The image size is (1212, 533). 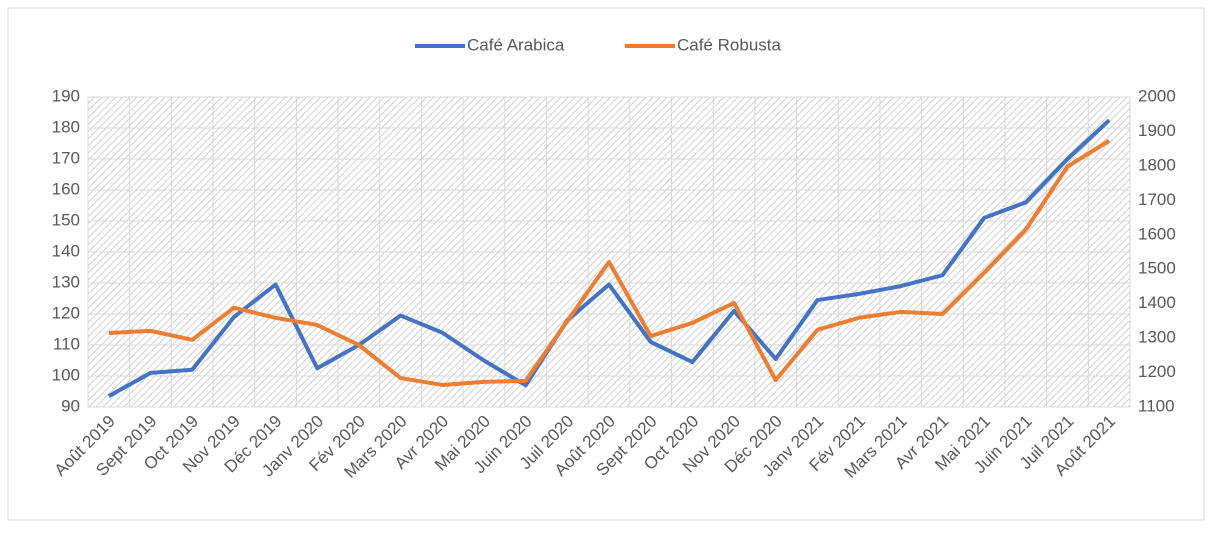 I want to click on y2-tick-label: 1500, so click(x=1157, y=268).